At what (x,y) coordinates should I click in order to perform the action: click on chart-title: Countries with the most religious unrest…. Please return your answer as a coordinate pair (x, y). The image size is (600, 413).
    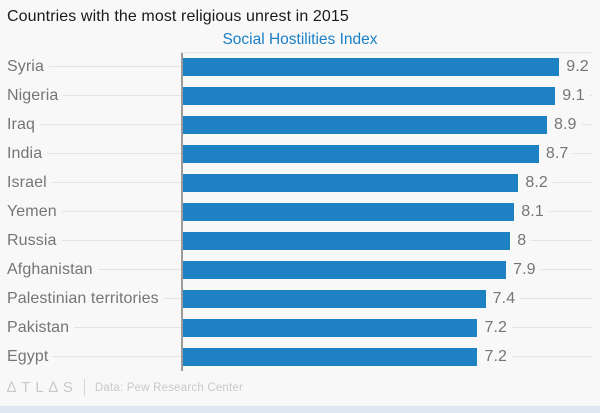
    Looking at the image, I should click on (178, 16).